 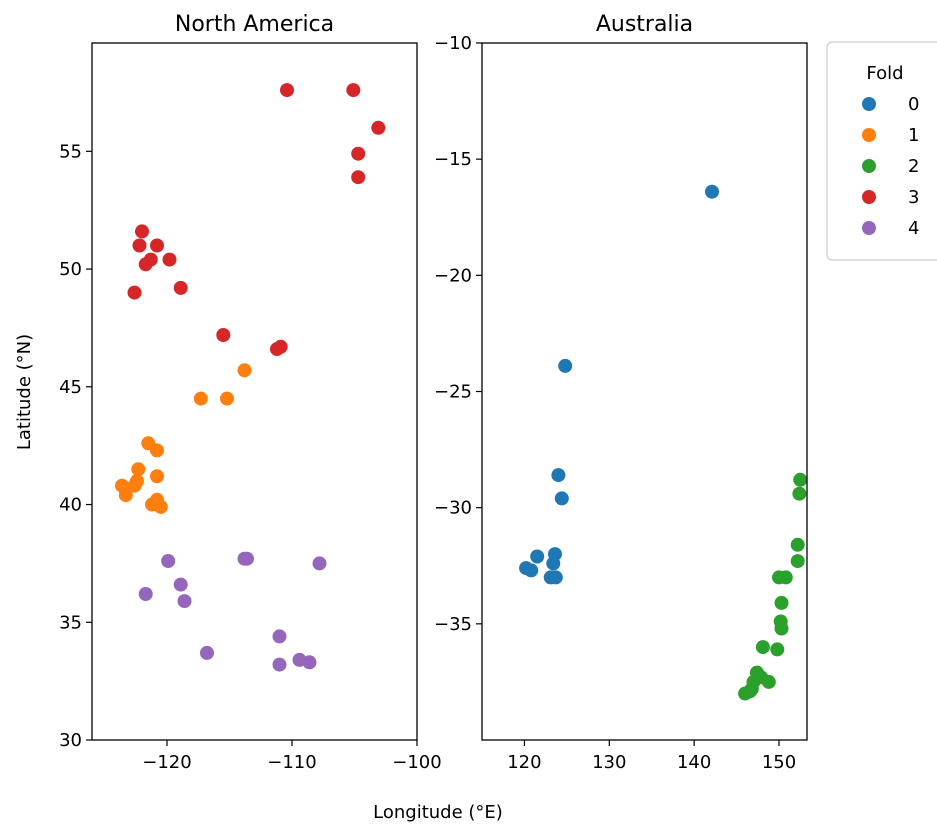 I want to click on legend-label: 0, so click(x=913, y=104).